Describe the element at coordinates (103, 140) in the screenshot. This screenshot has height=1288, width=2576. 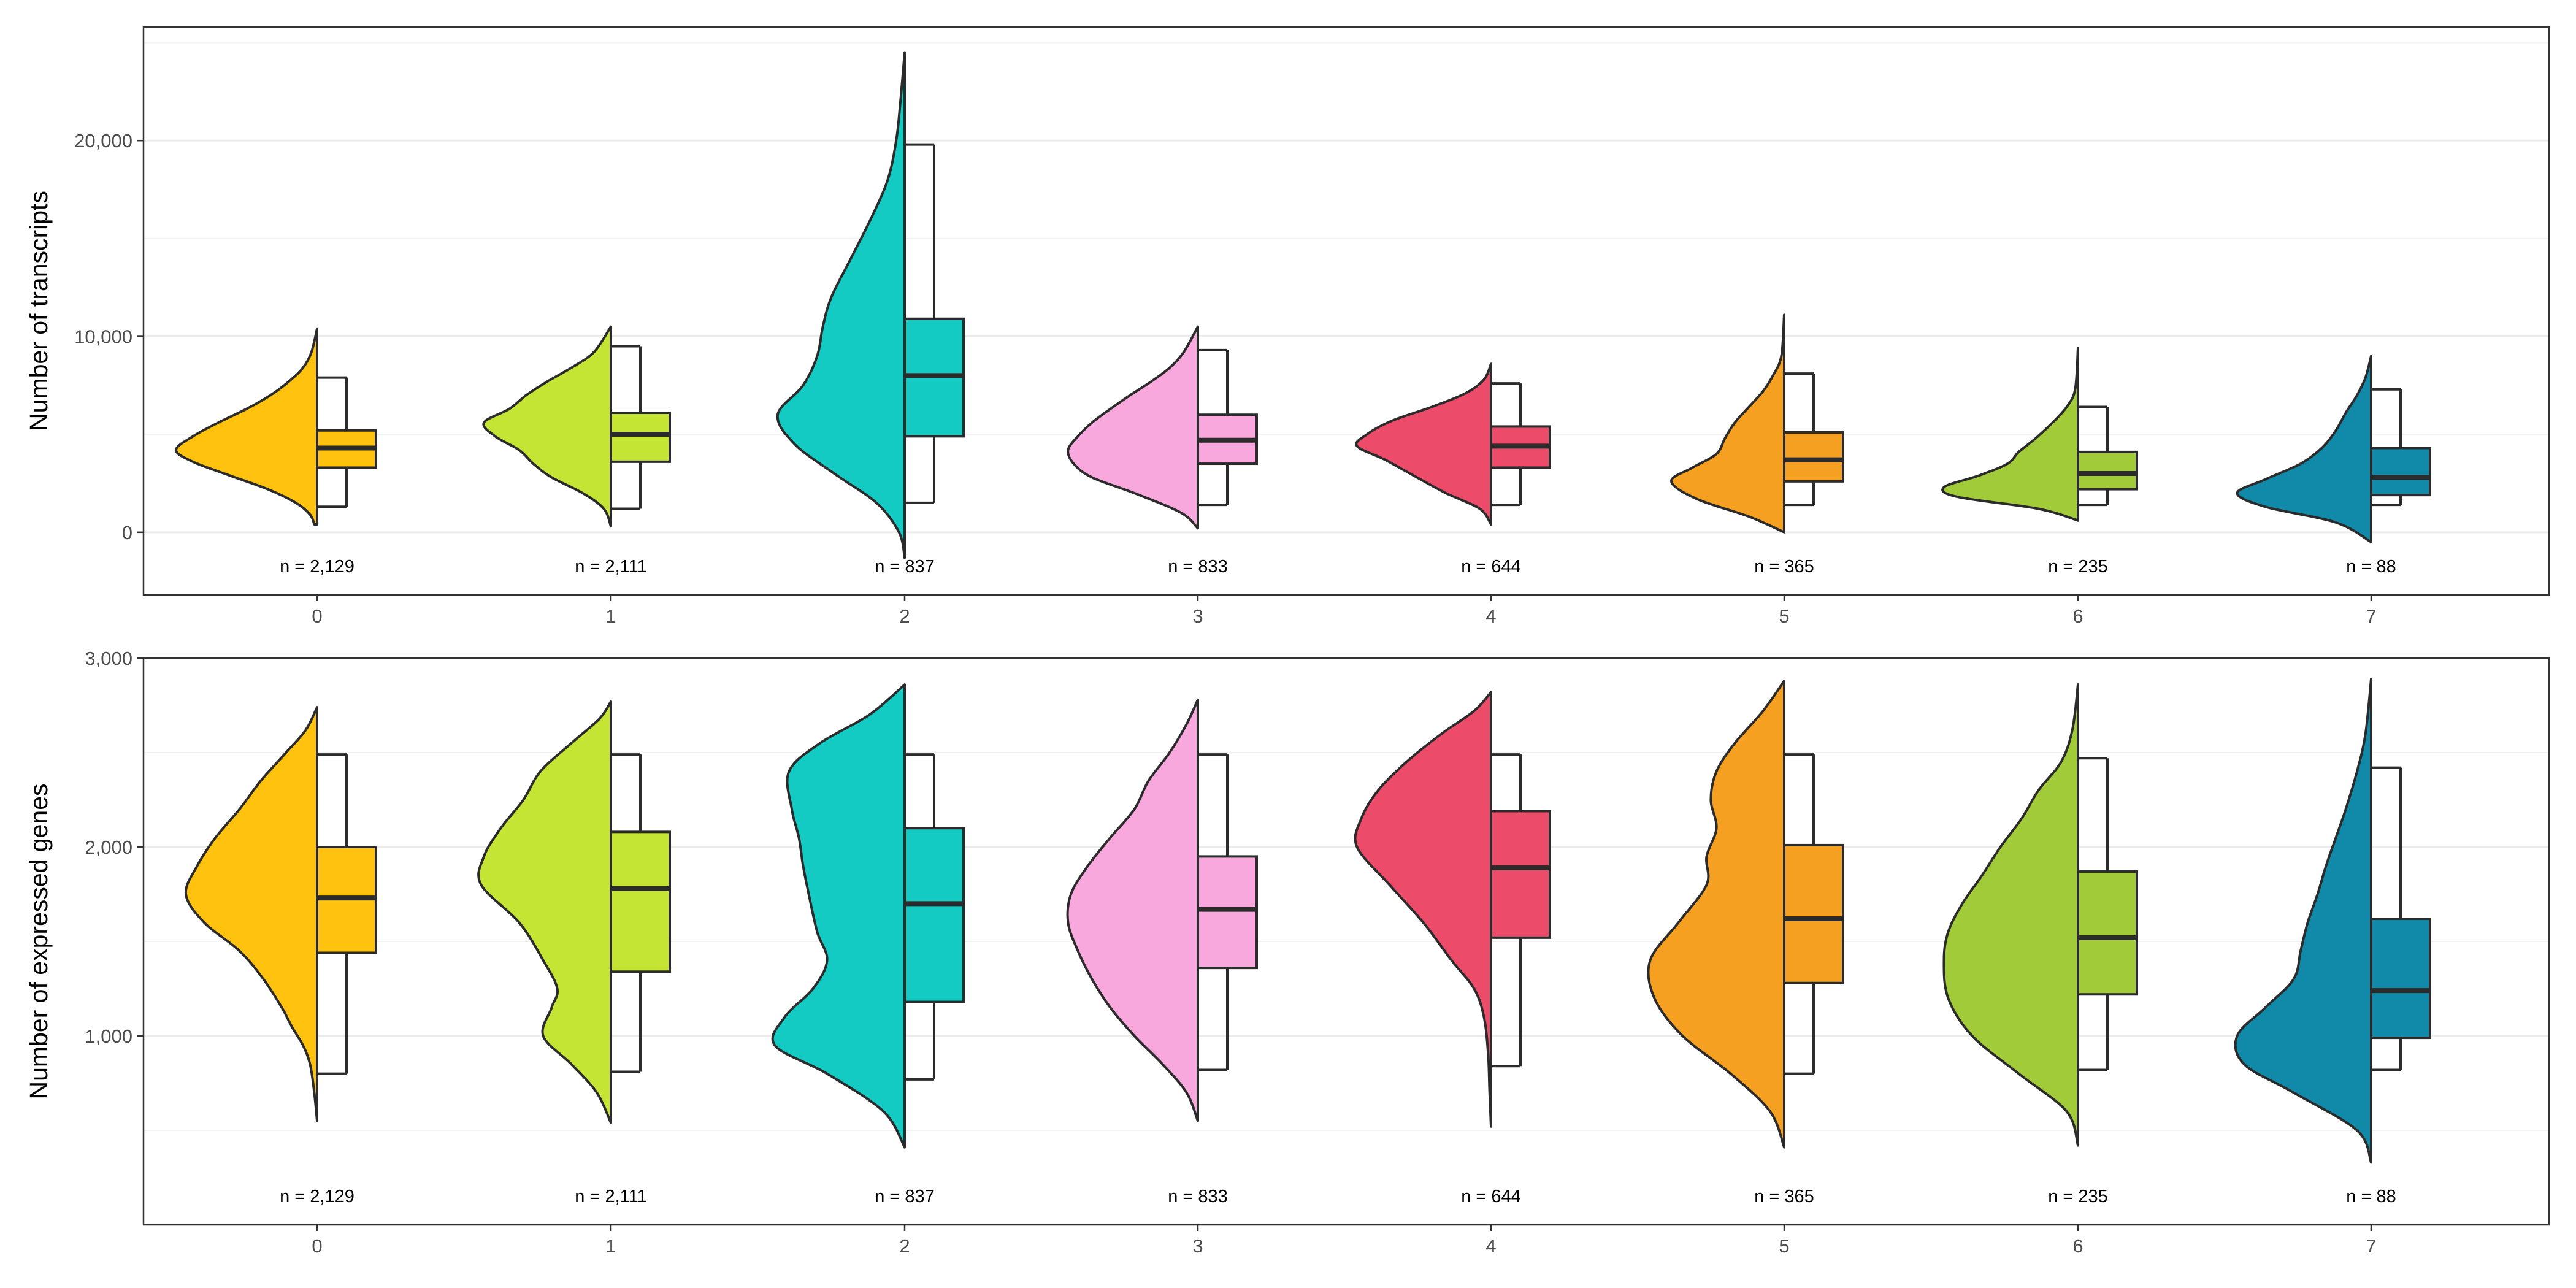
I see `y-tick-label: 20,000` at that location.